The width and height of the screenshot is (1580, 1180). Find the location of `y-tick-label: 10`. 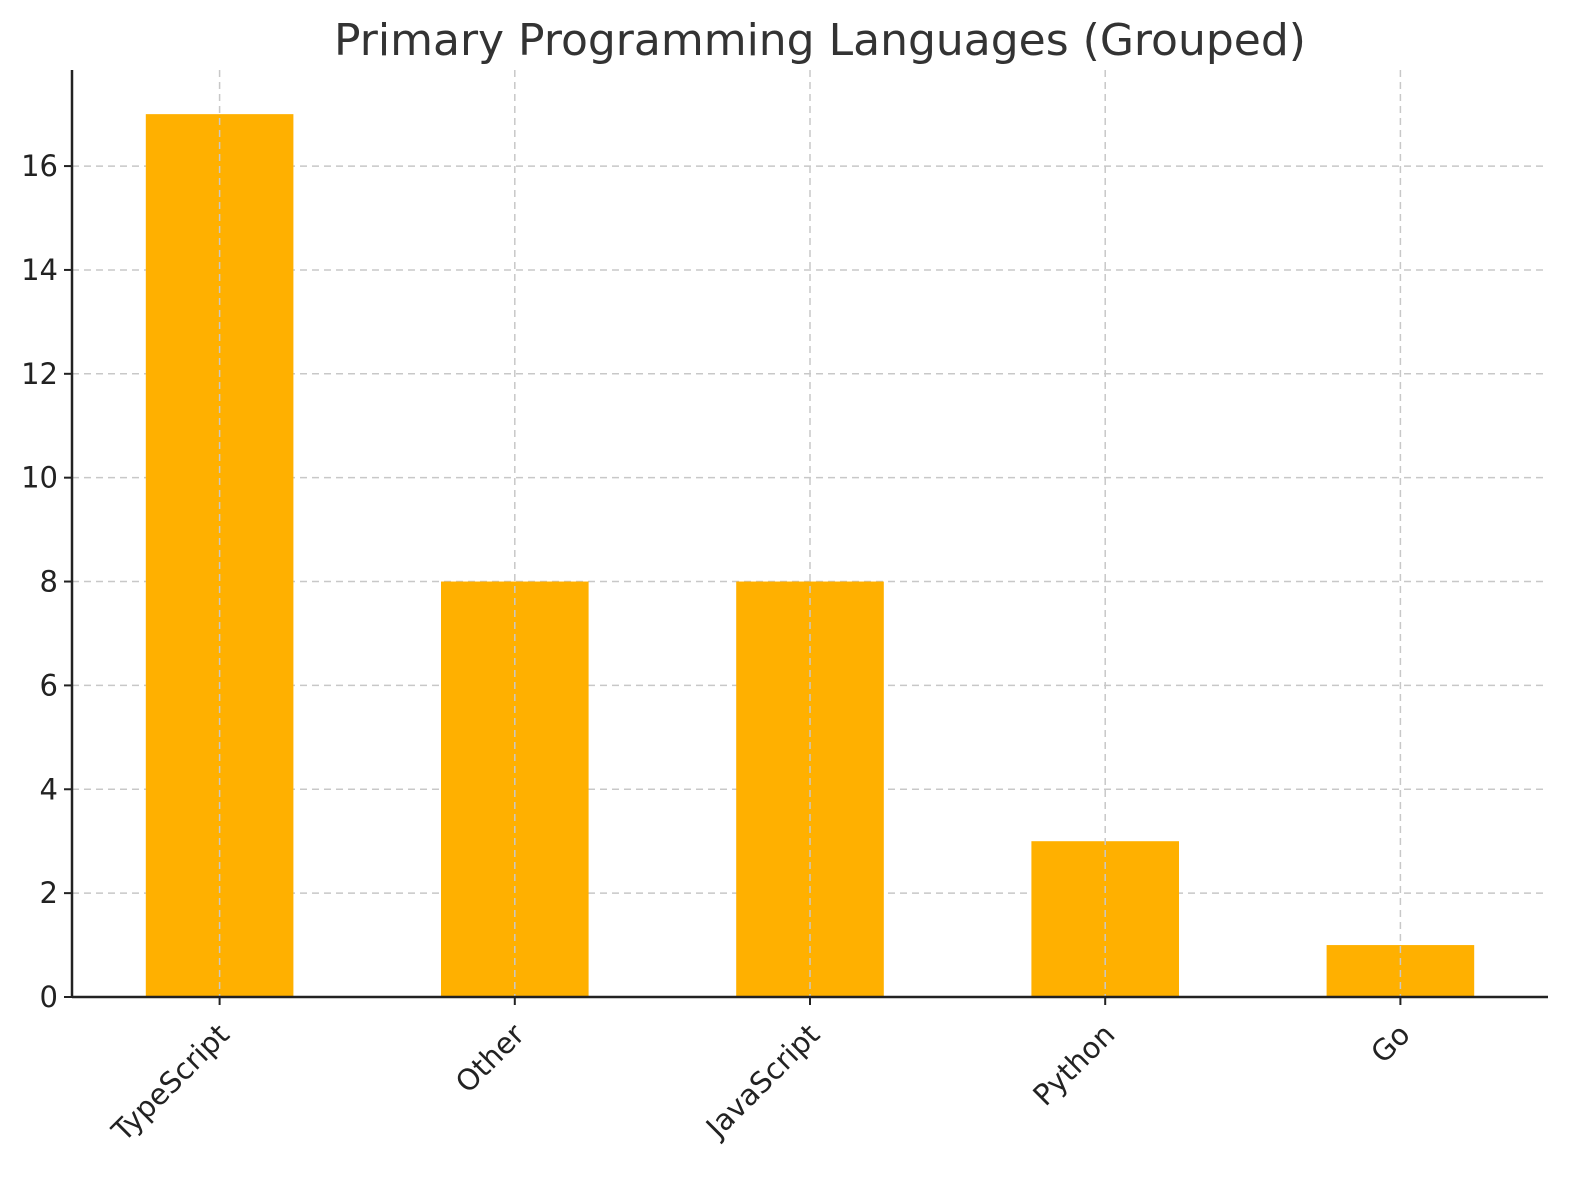

y-tick-label: 10 is located at coordinates (39, 478).